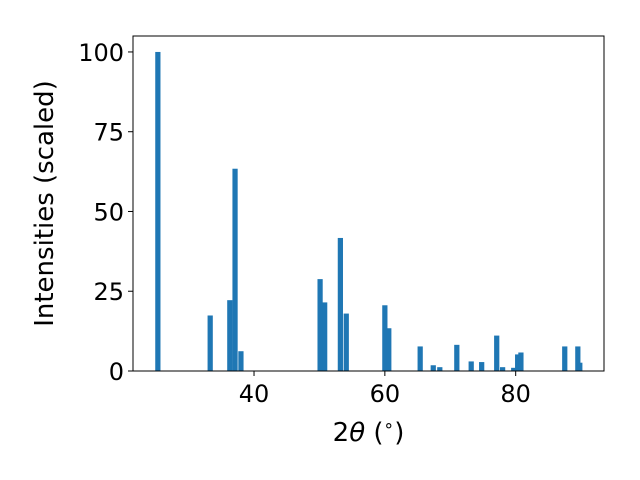  What do you see at coordinates (385, 394) in the screenshot?
I see `x-tick-label-1: 60` at bounding box center [385, 394].